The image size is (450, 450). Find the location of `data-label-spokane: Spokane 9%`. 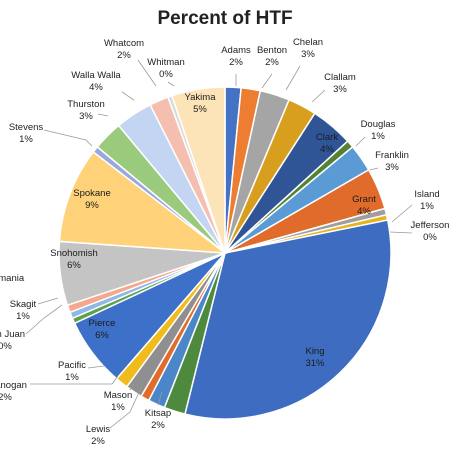

data-label-spokane: Spokane 9% is located at coordinates (92, 199).